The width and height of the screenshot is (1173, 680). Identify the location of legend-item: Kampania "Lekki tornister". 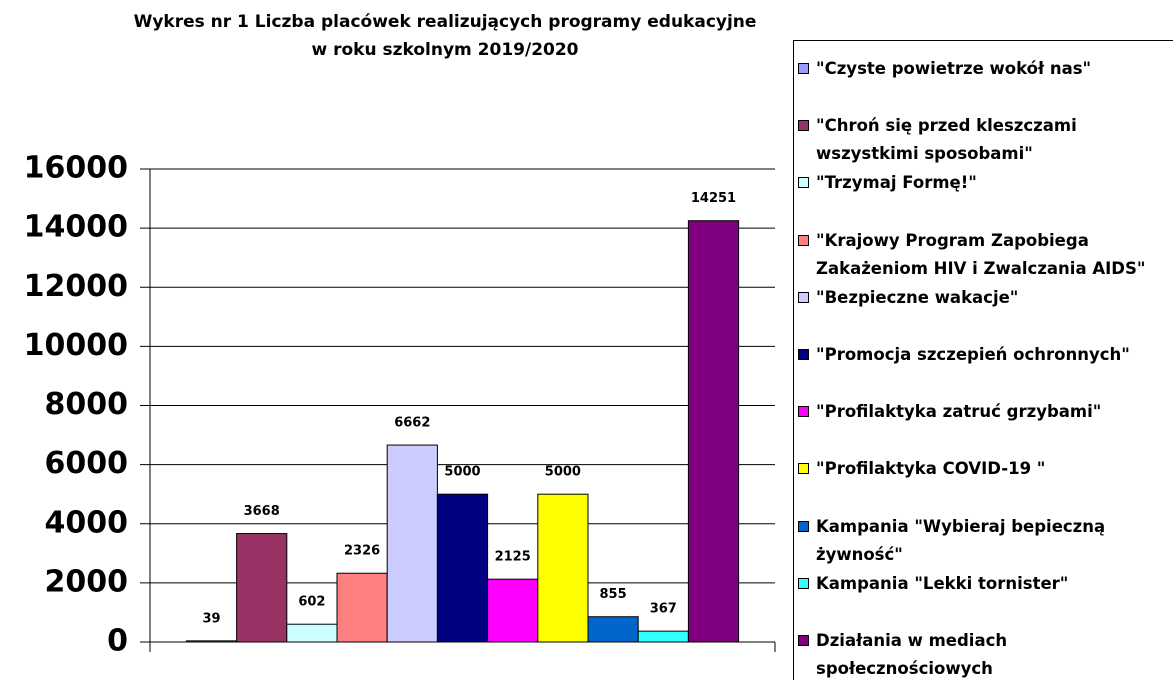
(982, 584).